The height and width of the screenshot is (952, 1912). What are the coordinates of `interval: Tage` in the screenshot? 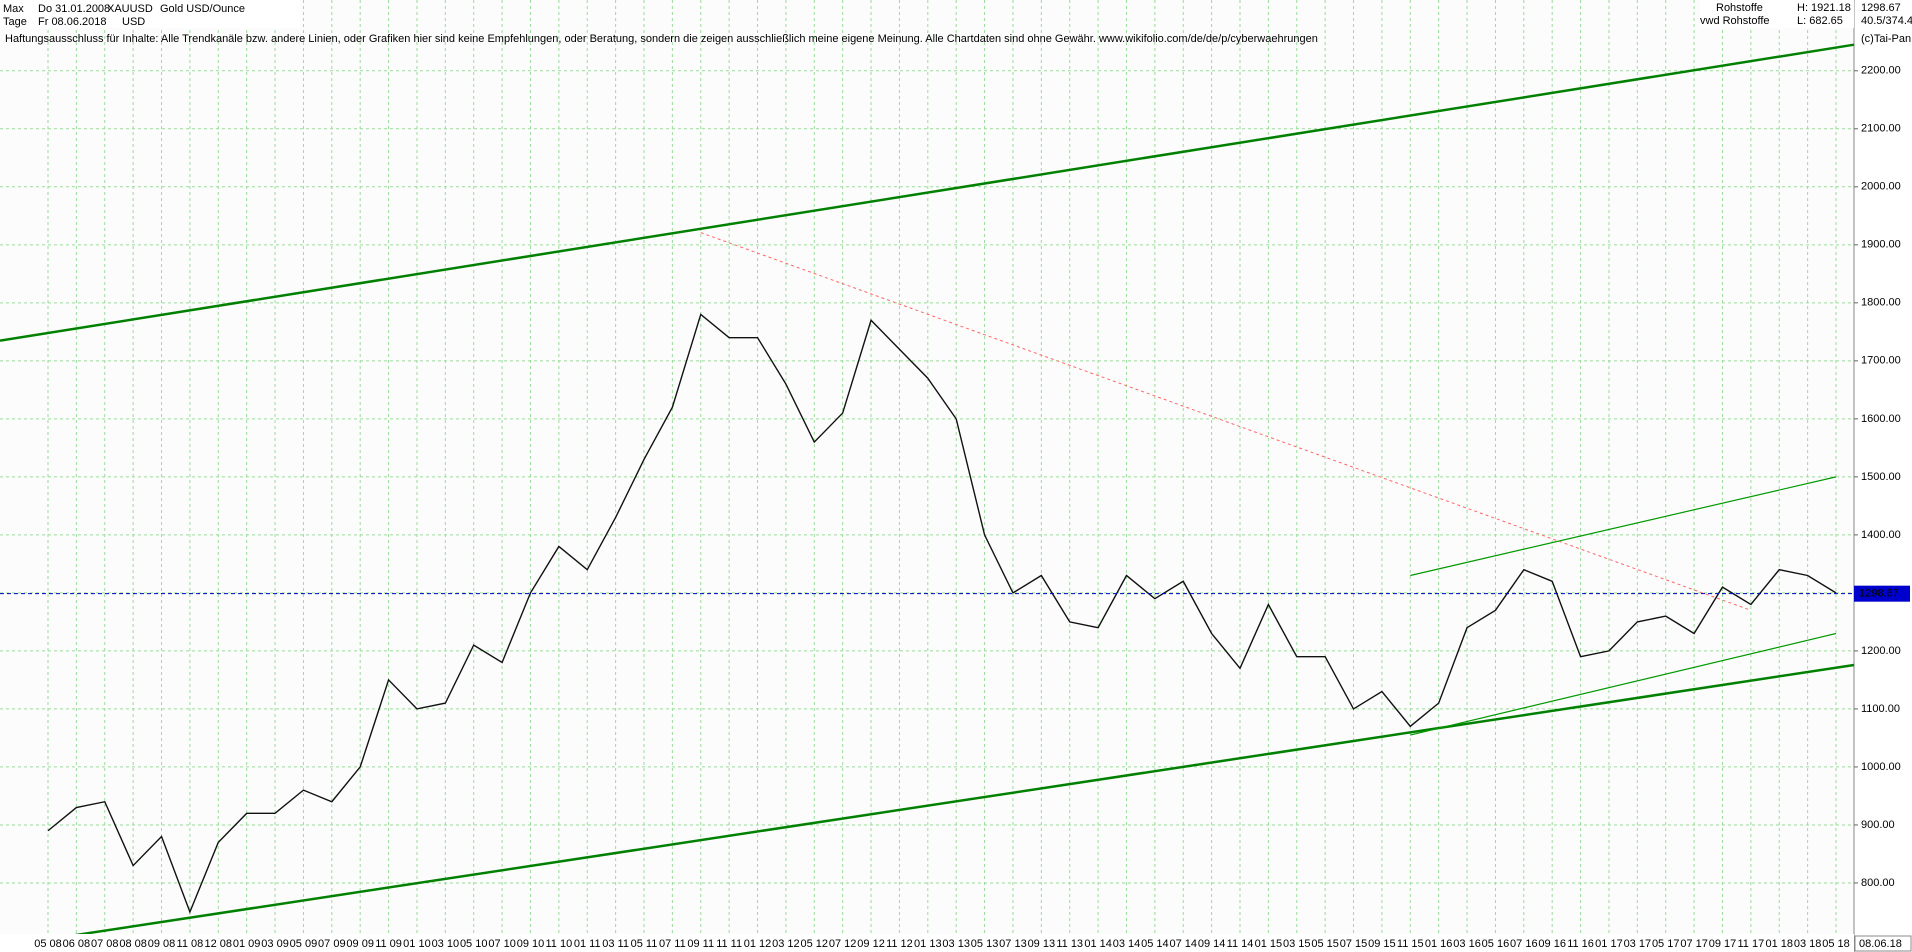 It's located at (15, 22).